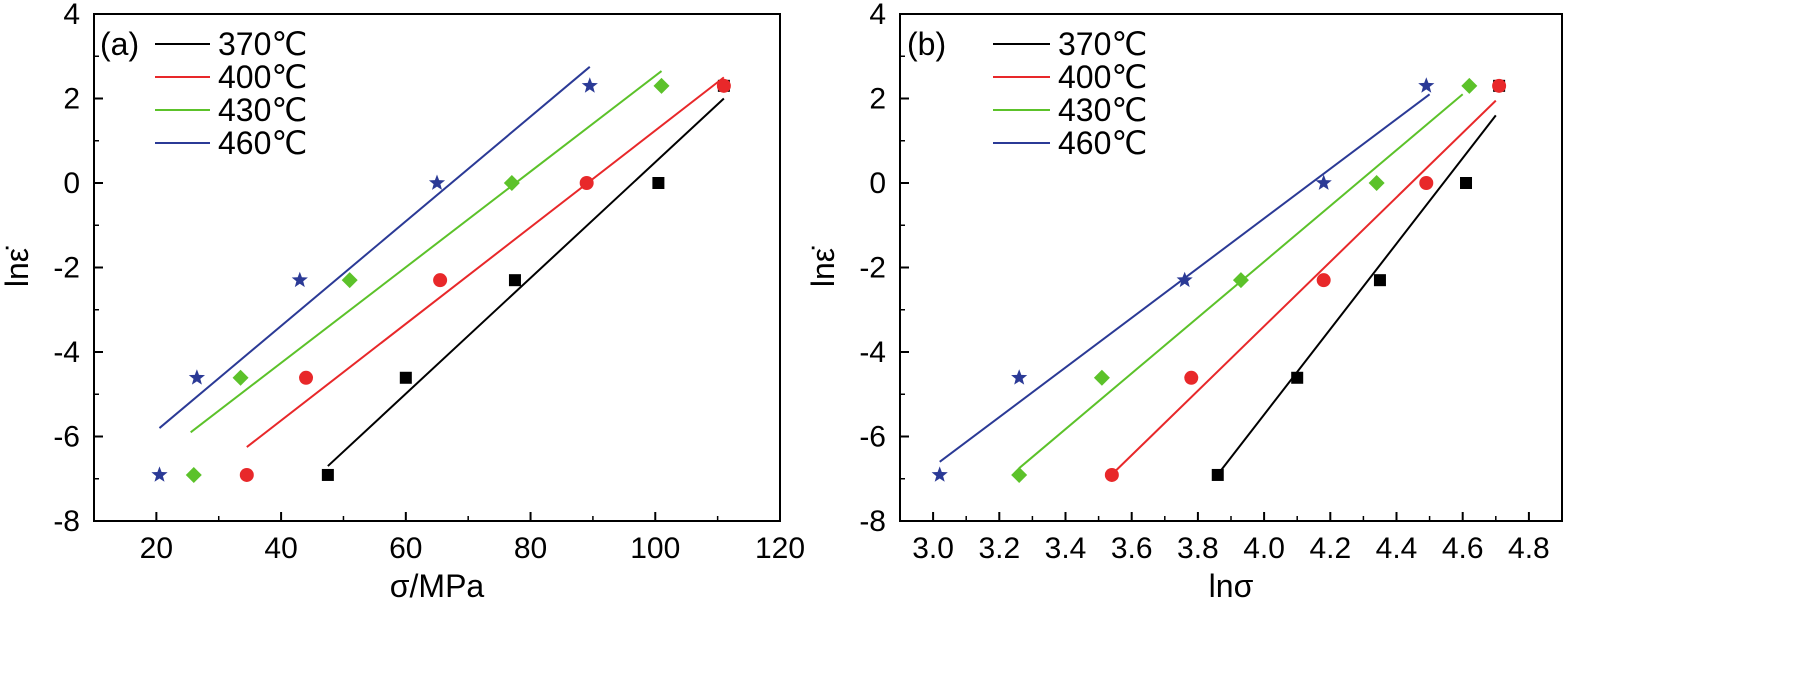 The image size is (1818, 700). What do you see at coordinates (1264, 548) in the screenshot?
I see `x-tick-label: 4.0` at bounding box center [1264, 548].